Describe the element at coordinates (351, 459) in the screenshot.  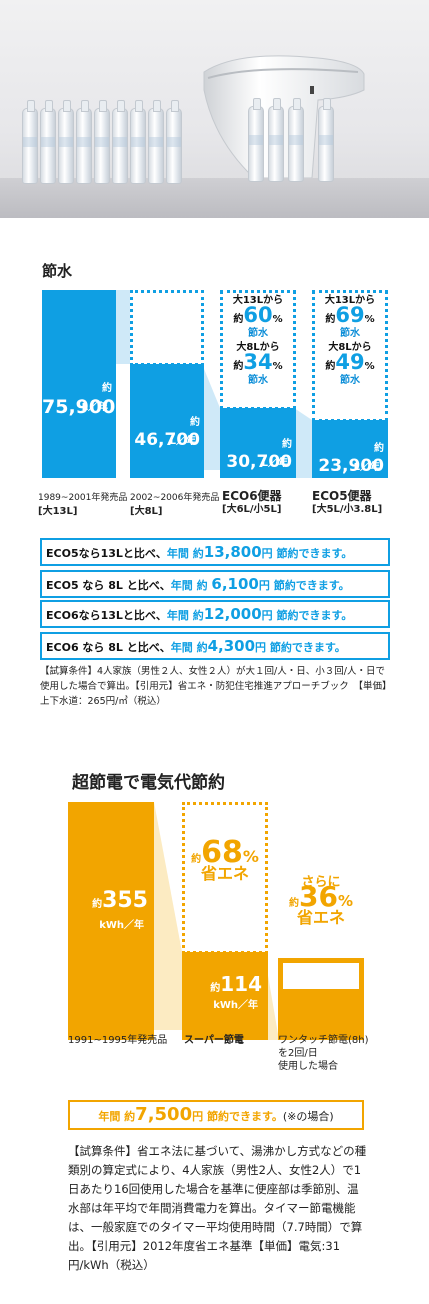
I see `bar-value: 約23,900` at that location.